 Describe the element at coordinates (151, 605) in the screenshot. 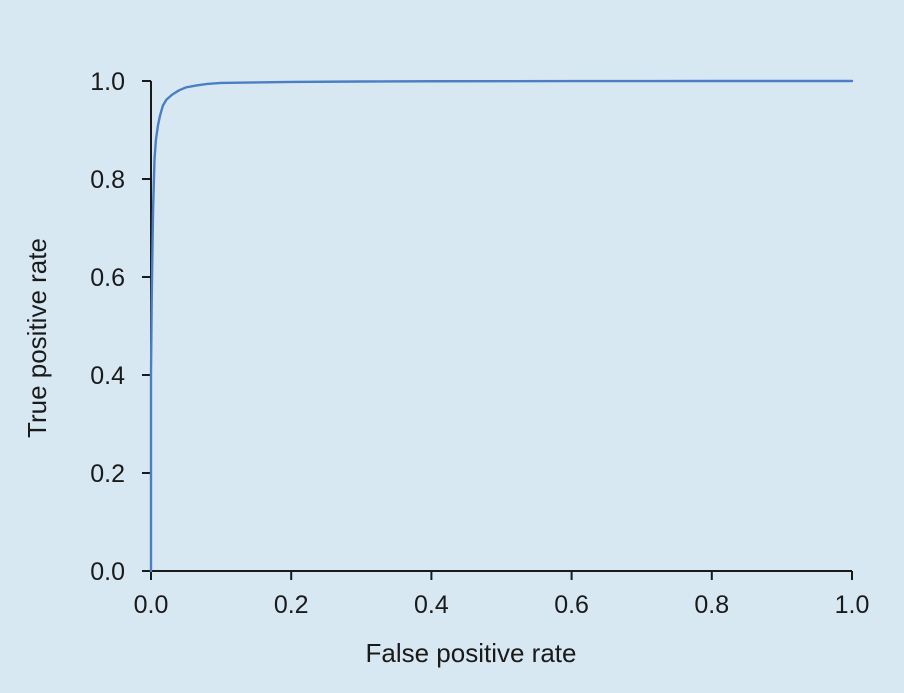

I see `x-tick-label: 0.0` at that location.